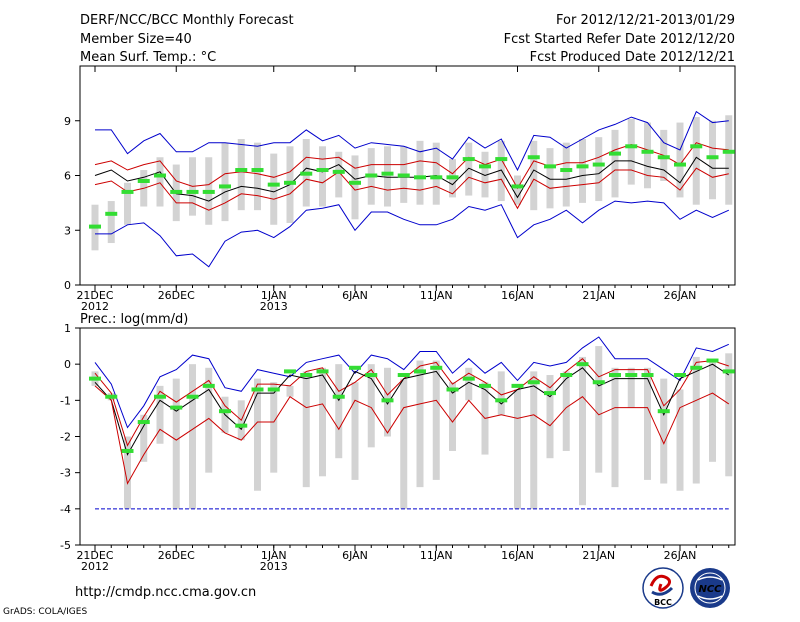 The height and width of the screenshot is (622, 800). I want to click on x-tick-label: 1JAN, so click(274, 295).